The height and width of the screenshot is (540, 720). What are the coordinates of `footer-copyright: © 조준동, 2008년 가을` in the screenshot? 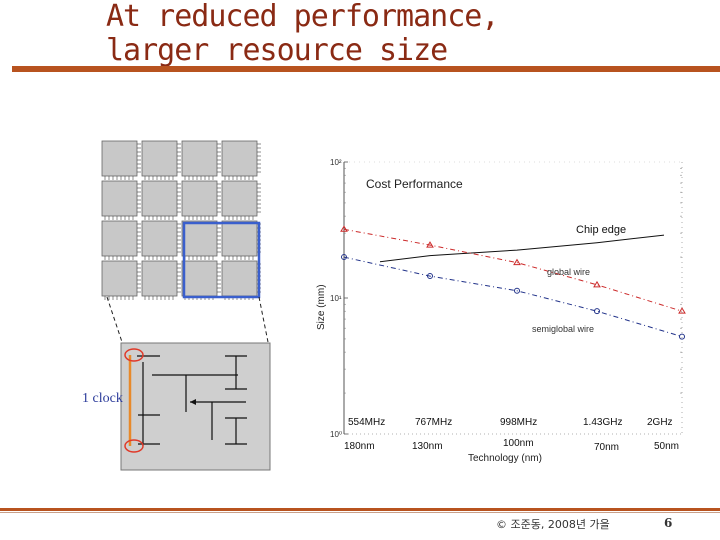 It's located at (553, 524).